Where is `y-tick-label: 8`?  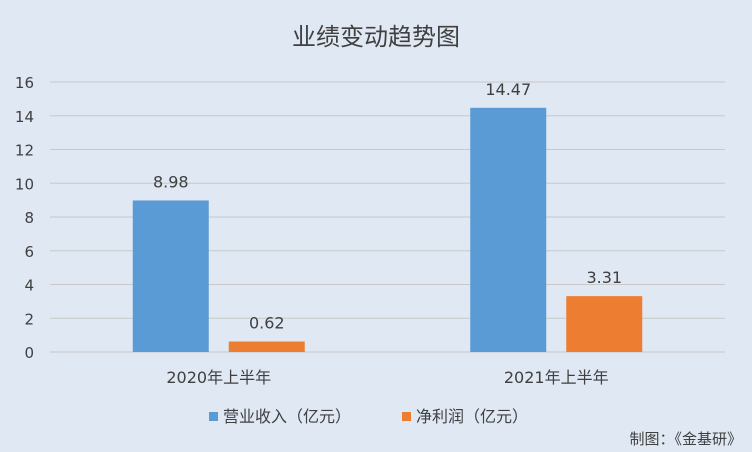
y-tick-label: 8 is located at coordinates (29, 218).